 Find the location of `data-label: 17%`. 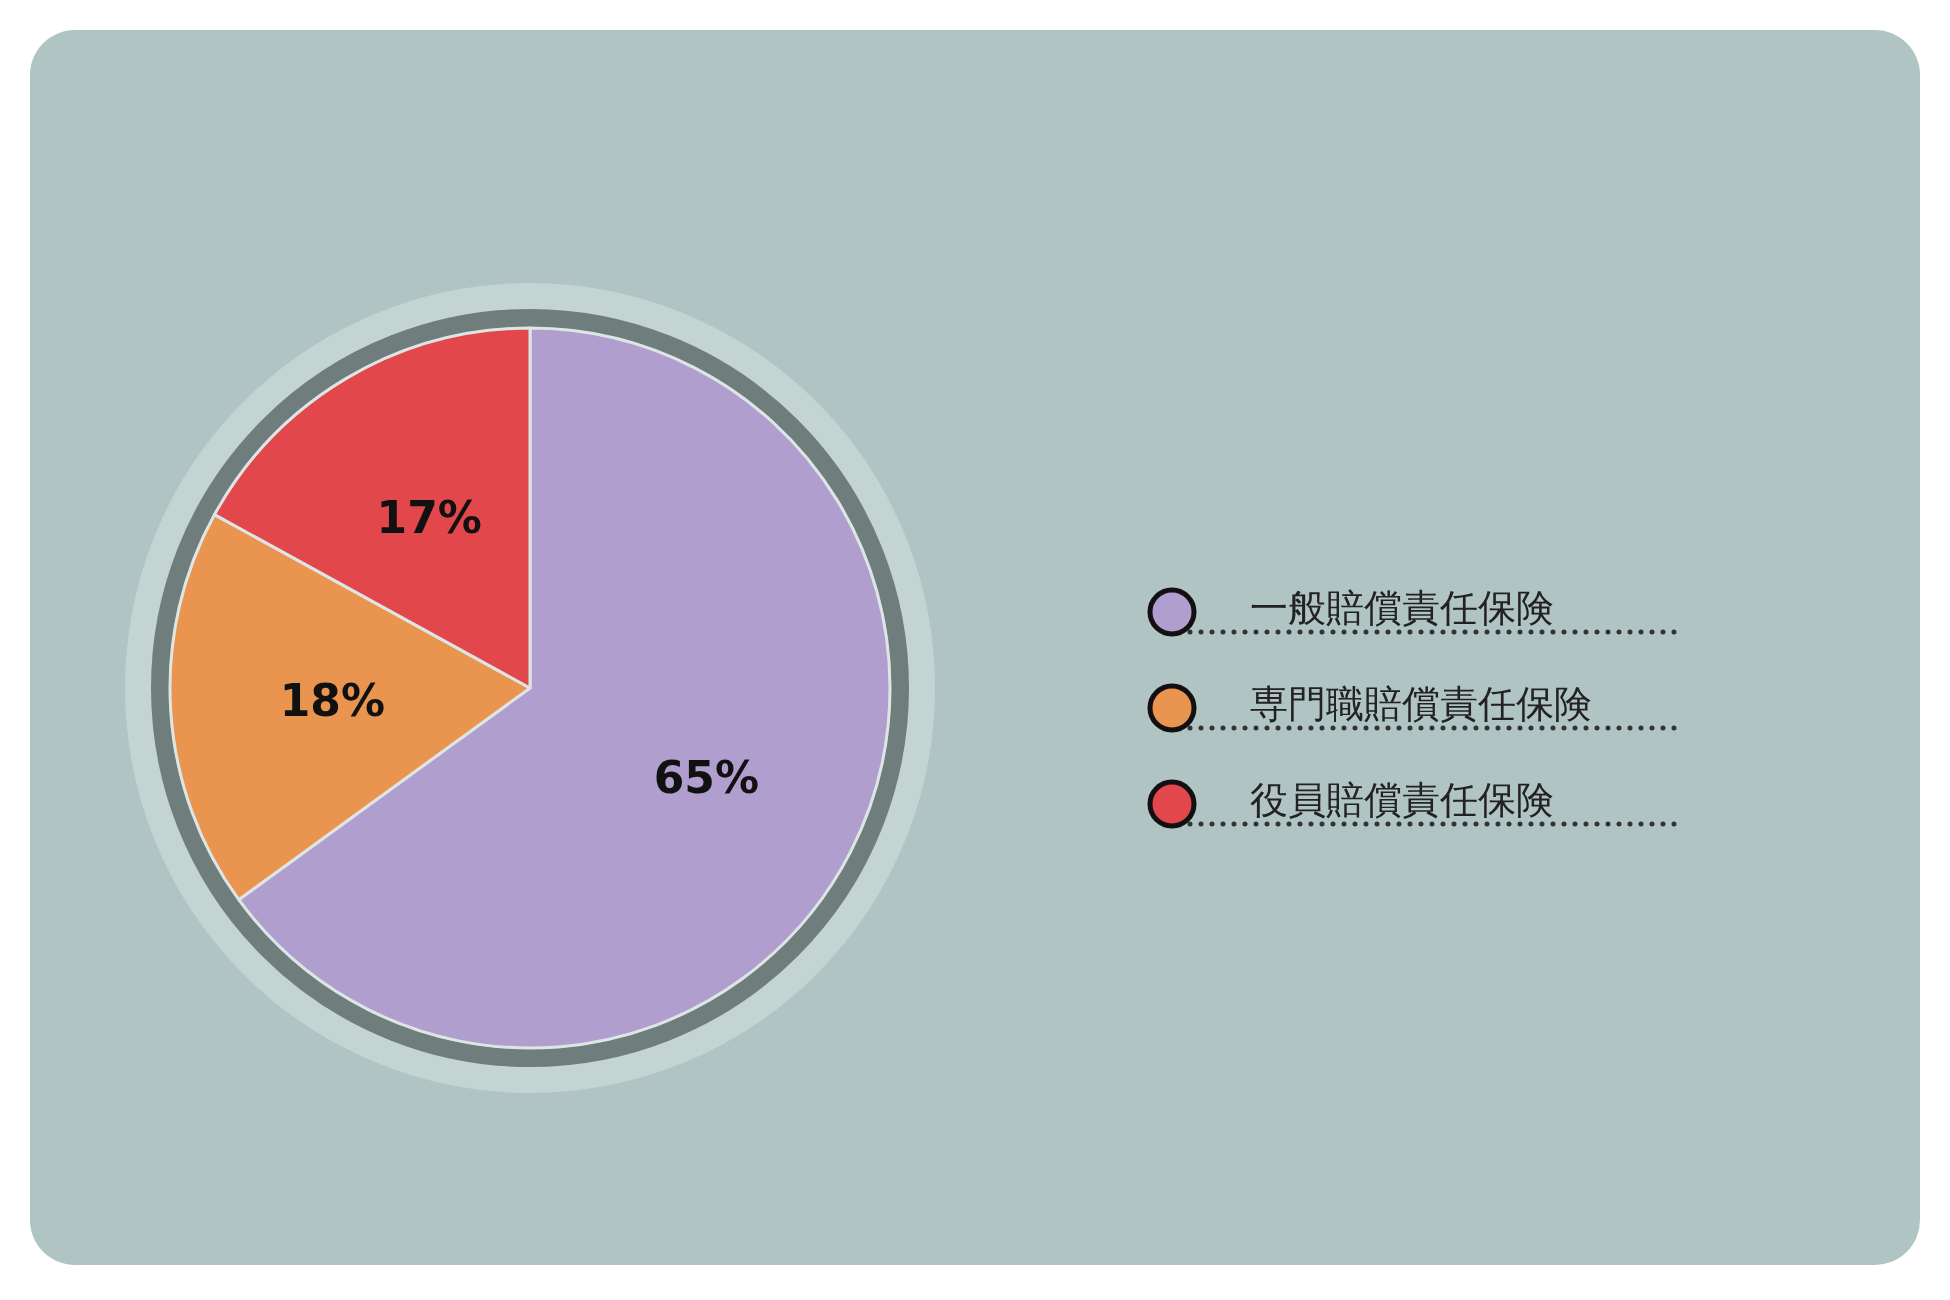

data-label: 17% is located at coordinates (429, 518).